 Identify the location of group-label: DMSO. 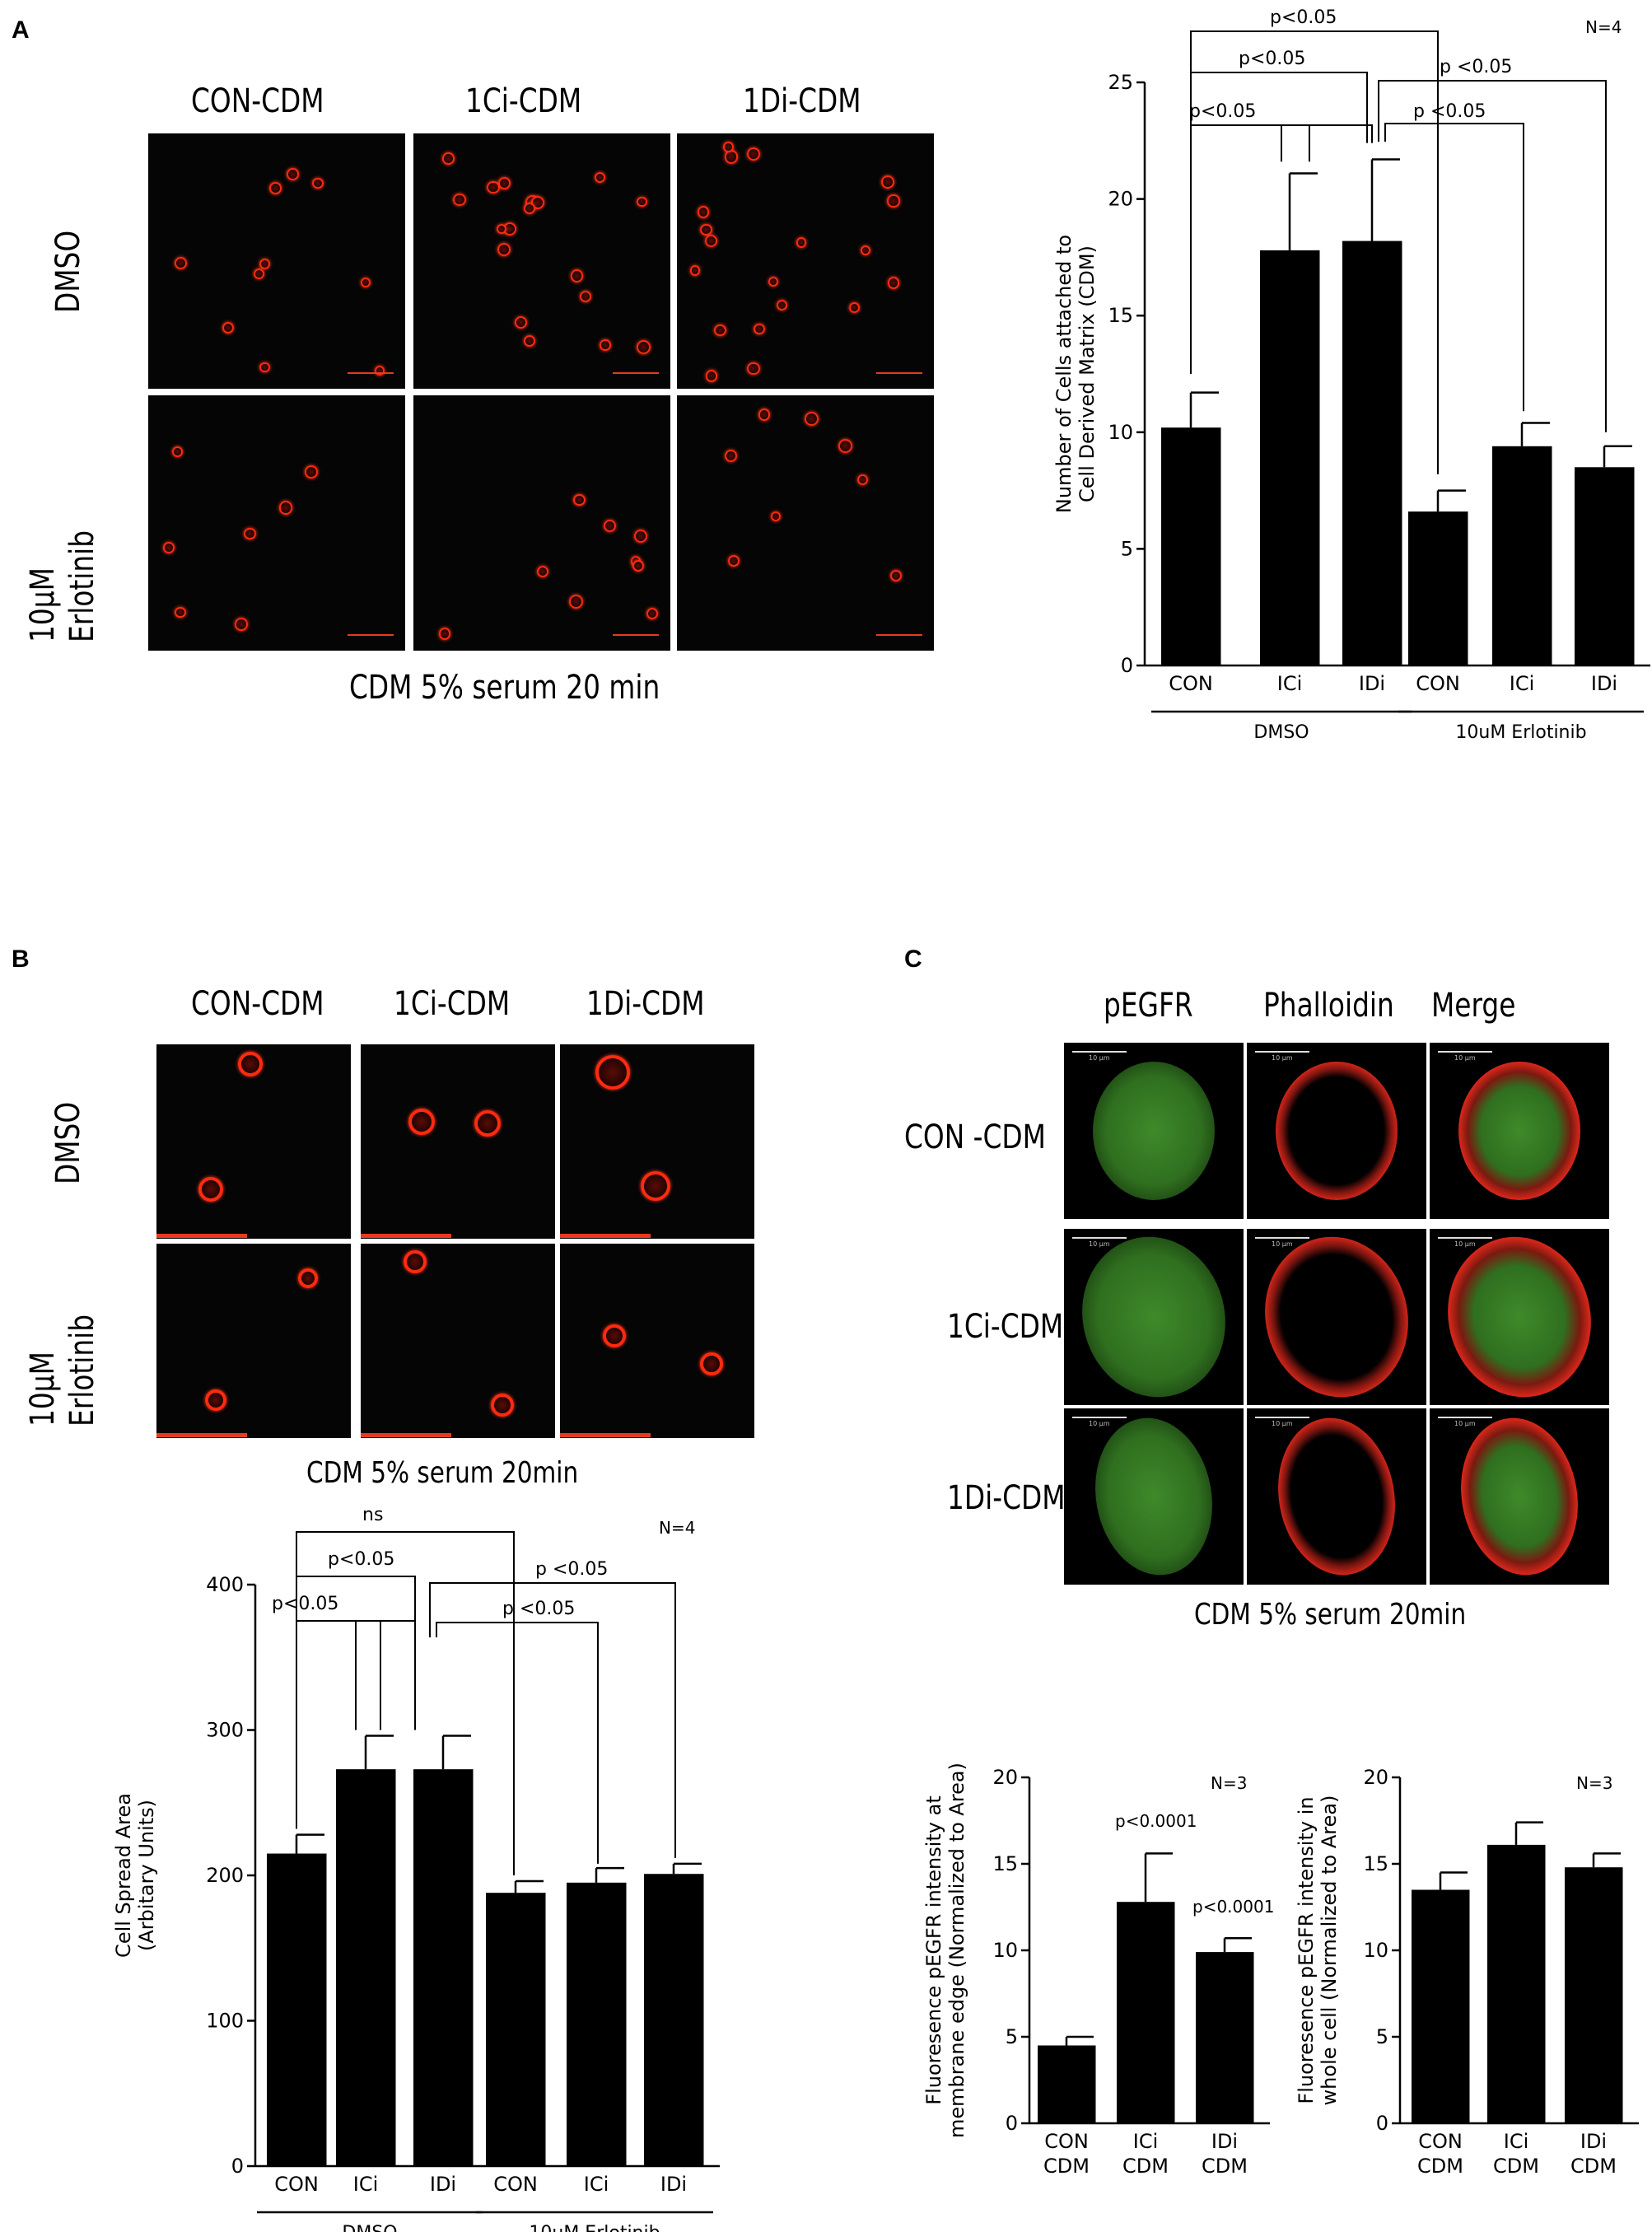
(369, 2227).